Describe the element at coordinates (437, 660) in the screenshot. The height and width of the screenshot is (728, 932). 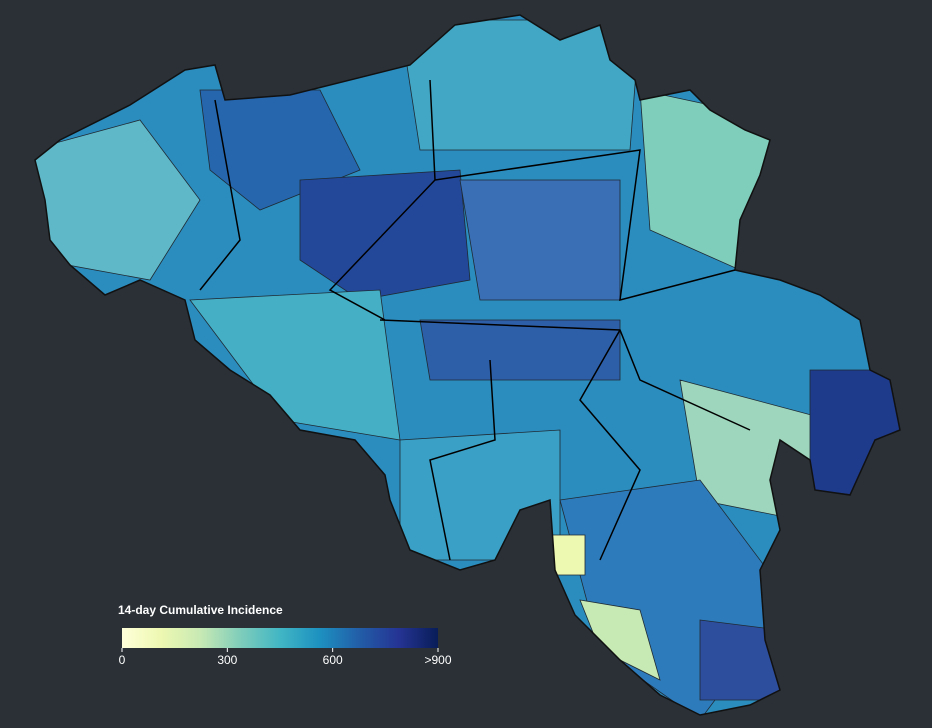
I see `tick-label: >900` at that location.